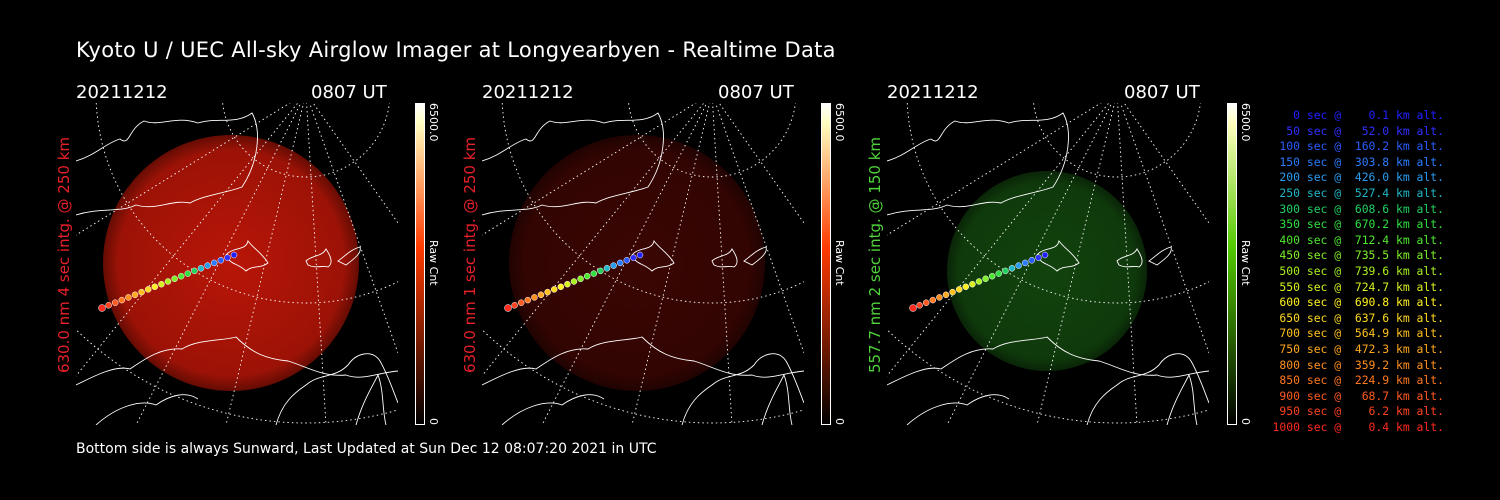  I want to click on legend-item: 850 sec @ 224.9 km alt., so click(1358, 380).